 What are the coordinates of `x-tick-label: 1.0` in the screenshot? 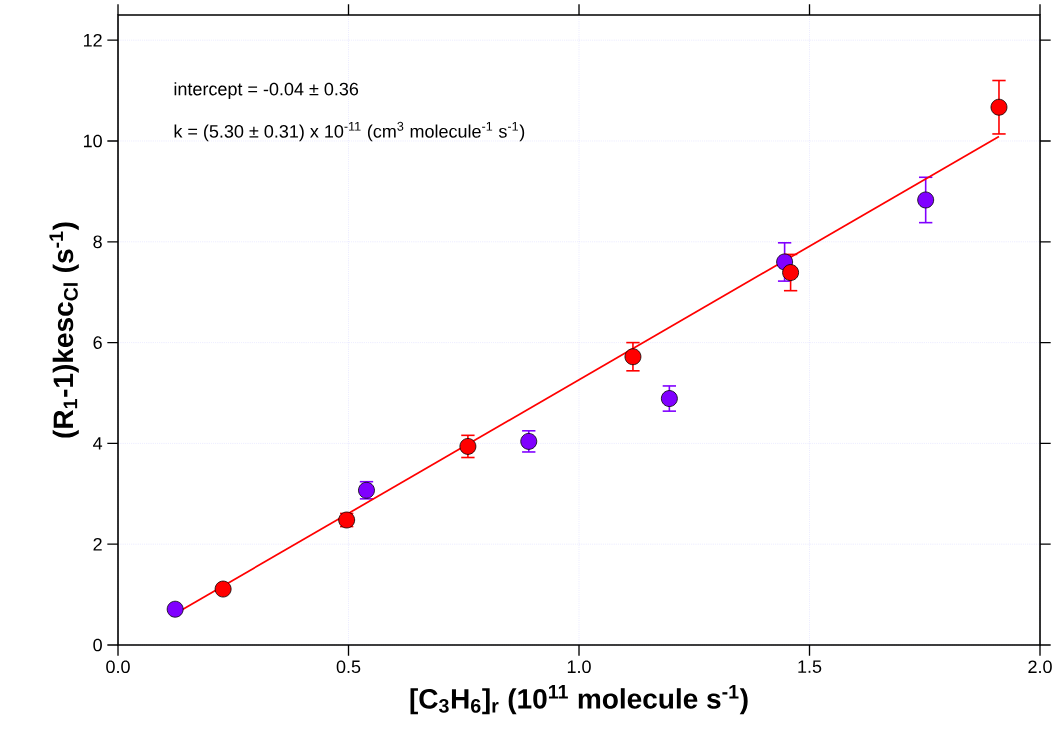 It's located at (579, 667).